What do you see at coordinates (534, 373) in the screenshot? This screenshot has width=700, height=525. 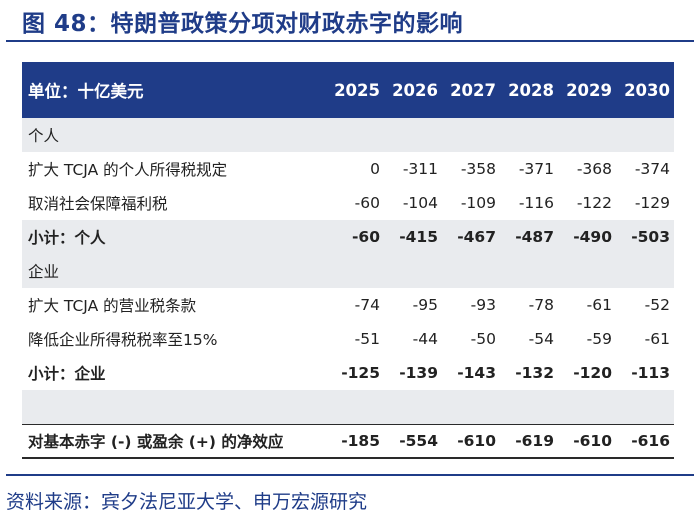 I see `cell-value: -132` at bounding box center [534, 373].